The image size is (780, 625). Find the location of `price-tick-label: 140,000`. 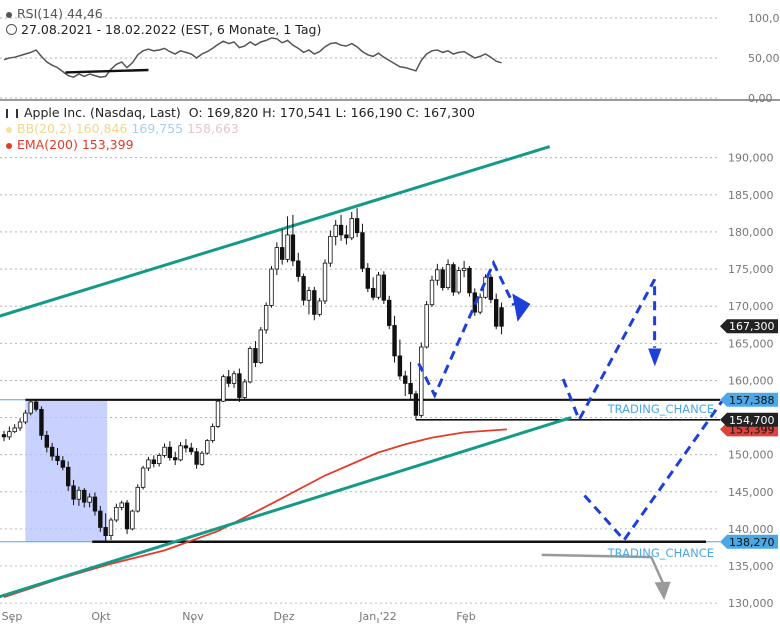

price-tick-label: 140,000 is located at coordinates (751, 529).